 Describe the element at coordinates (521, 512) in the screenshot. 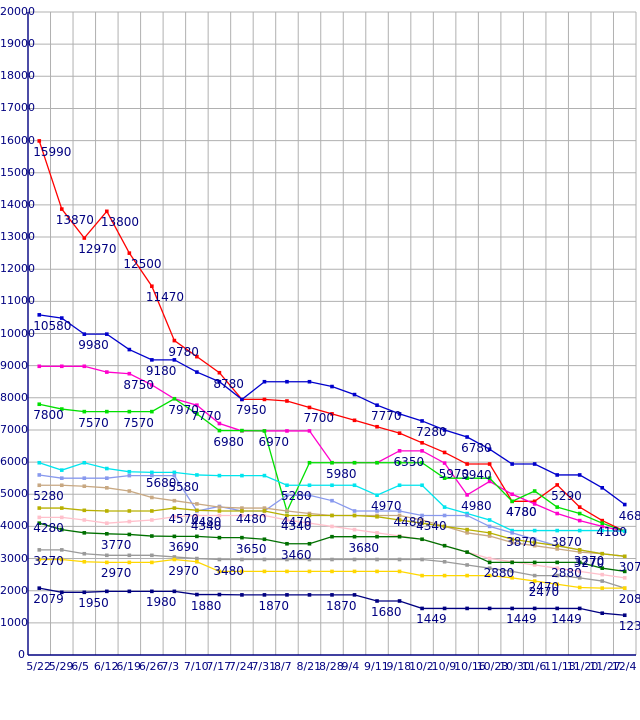

I see `data-point-label: 4780` at that location.